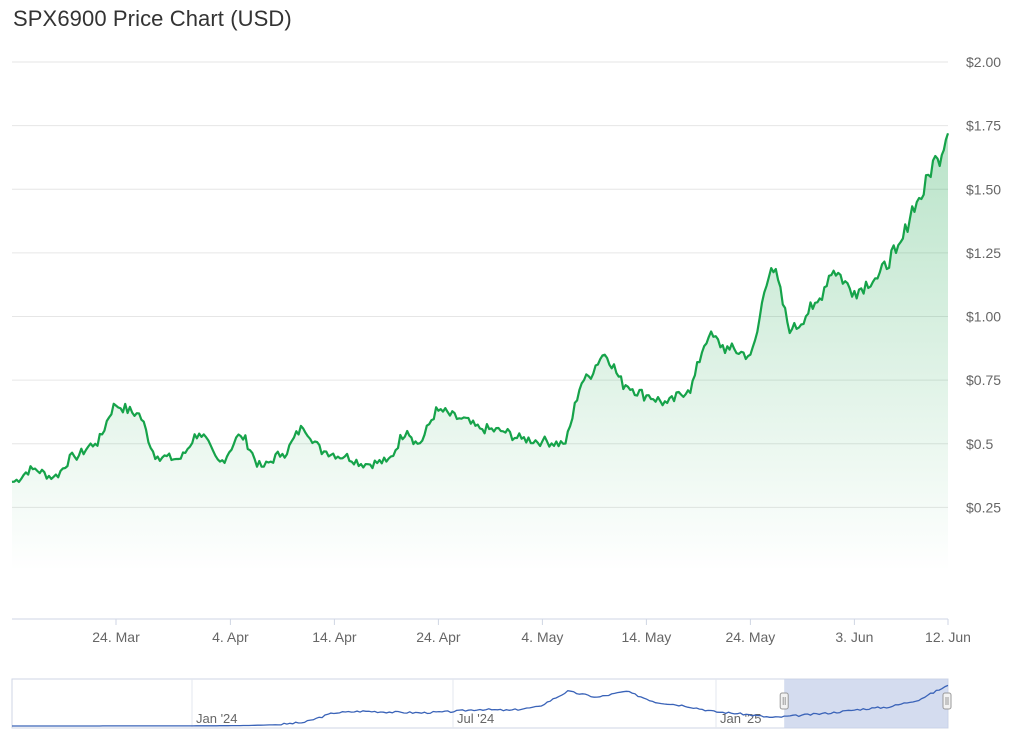 This screenshot has width=1024, height=747. I want to click on y-axis: $0.25 $0.5 $0.75 $1.00 $1.25 $1.50 $1.75 $2.00, so click(983, 284).